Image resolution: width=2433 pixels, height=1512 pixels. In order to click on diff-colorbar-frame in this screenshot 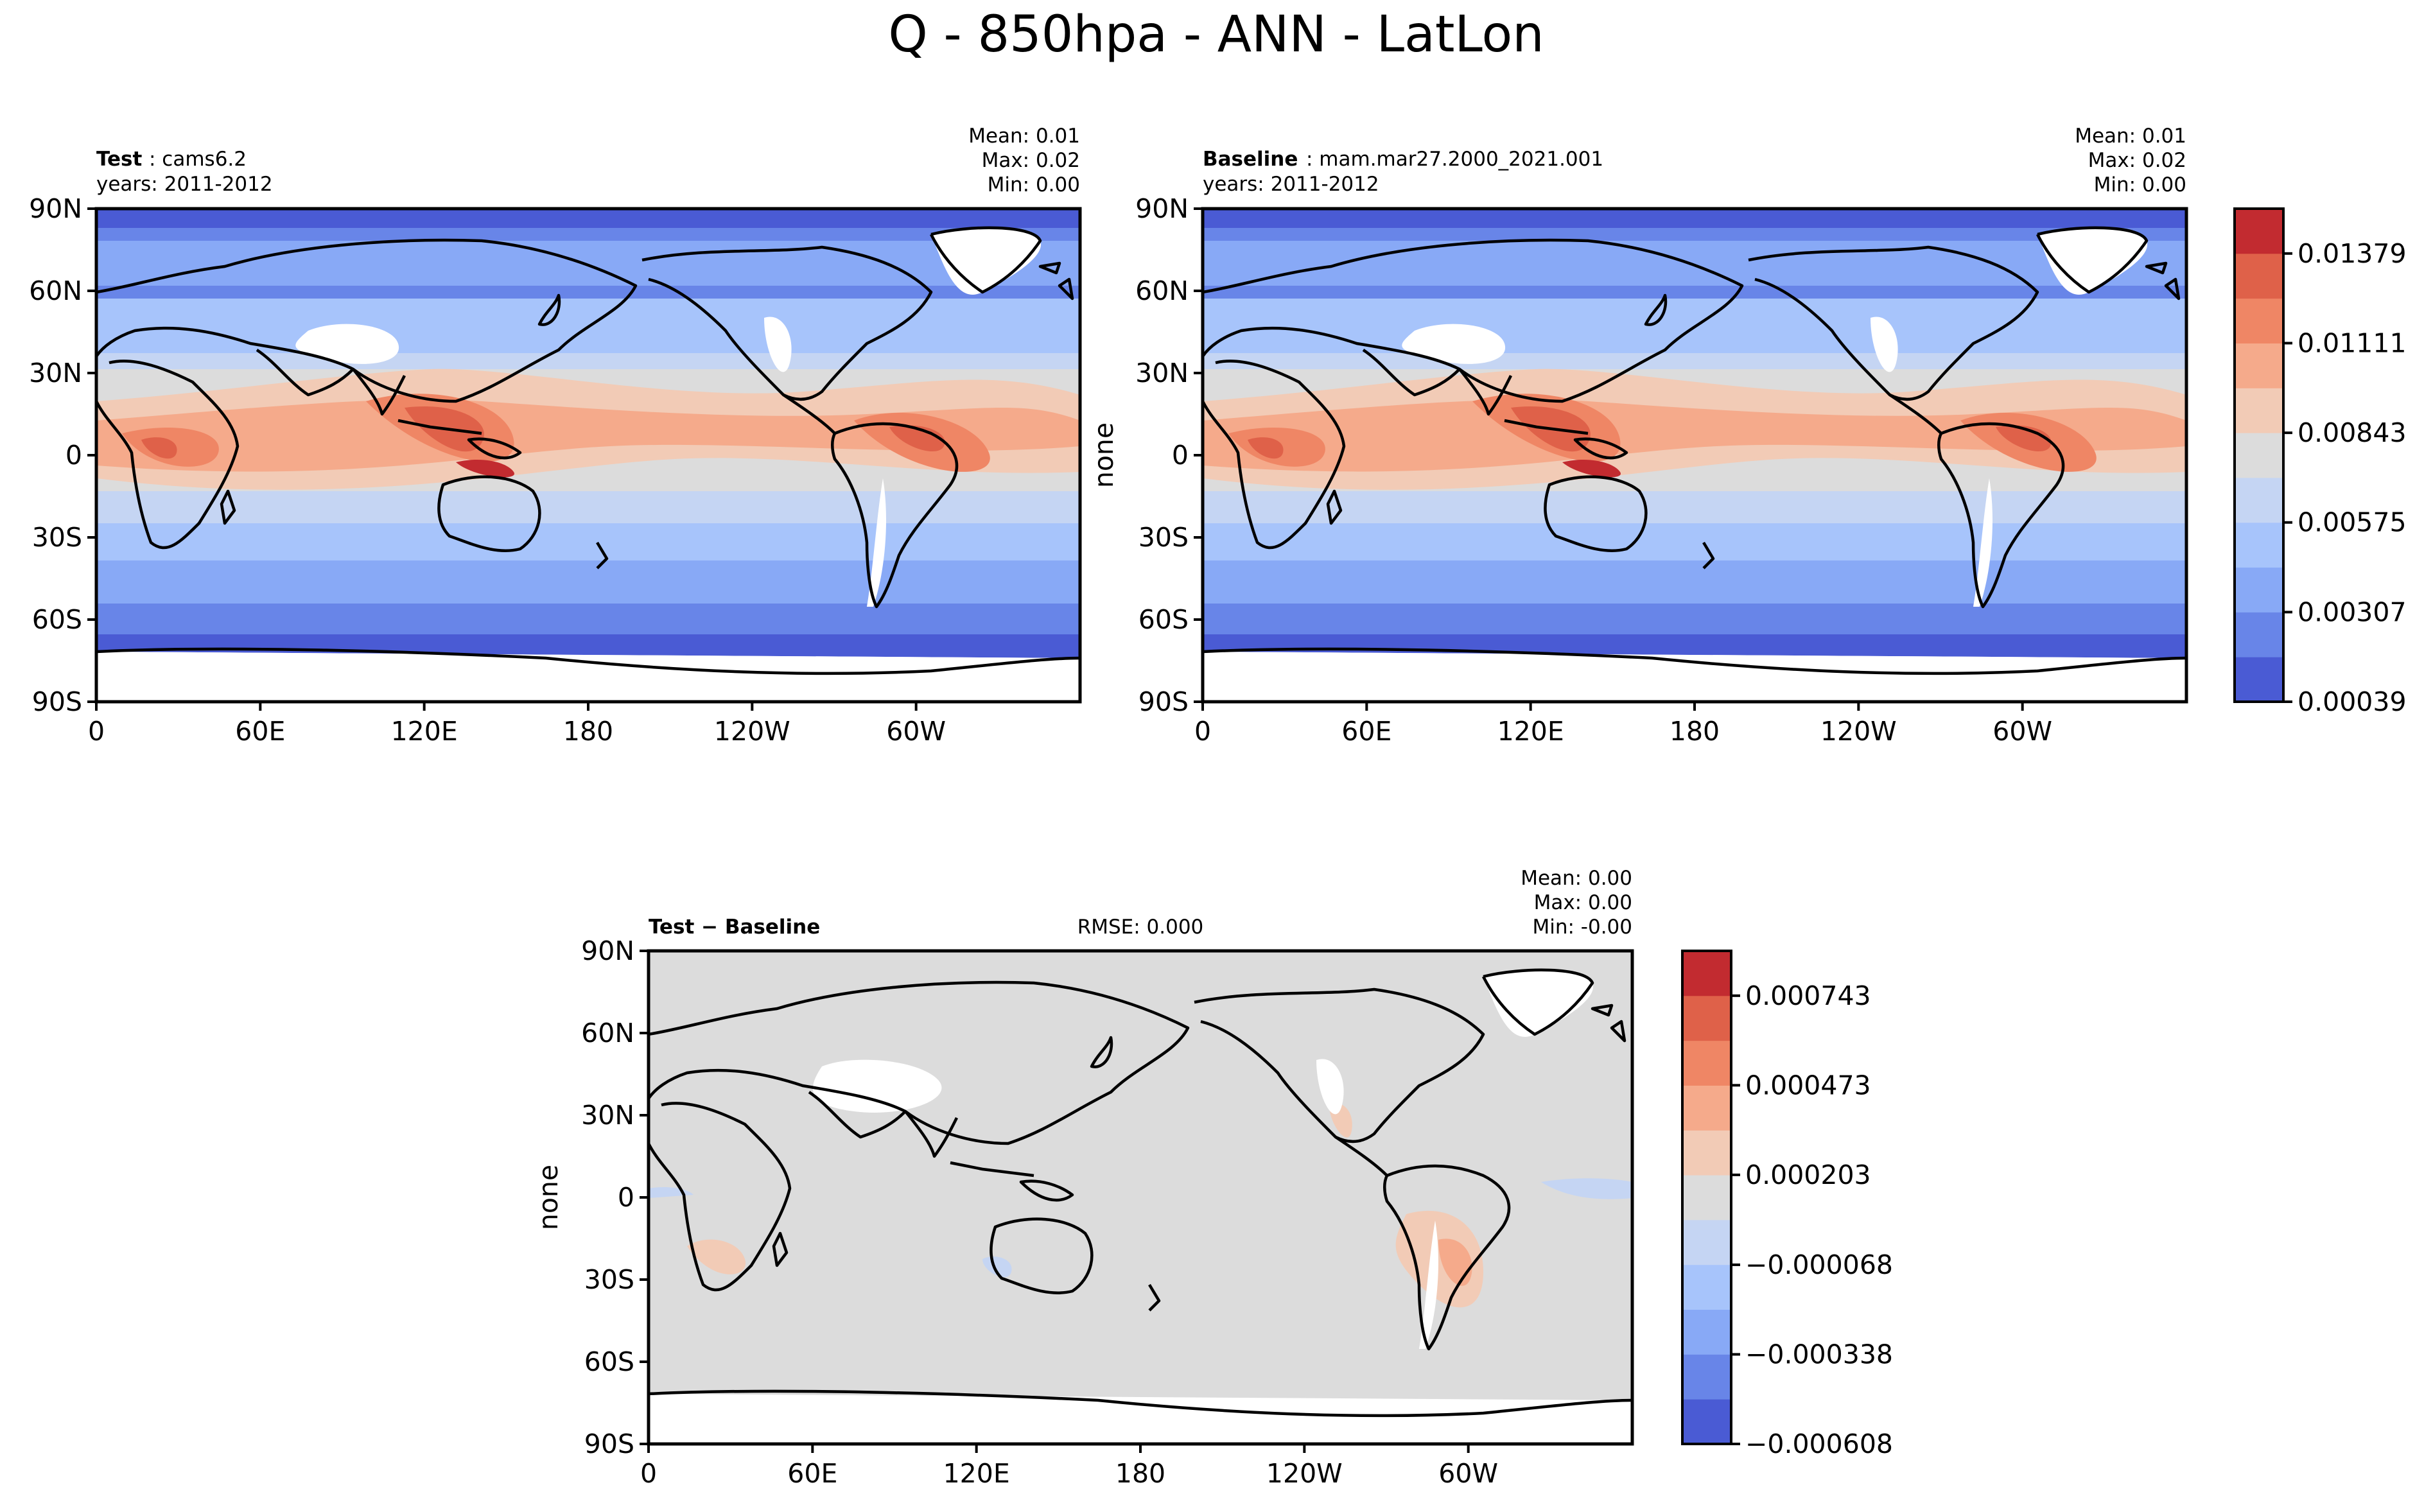, I will do `click(1706, 1197)`.